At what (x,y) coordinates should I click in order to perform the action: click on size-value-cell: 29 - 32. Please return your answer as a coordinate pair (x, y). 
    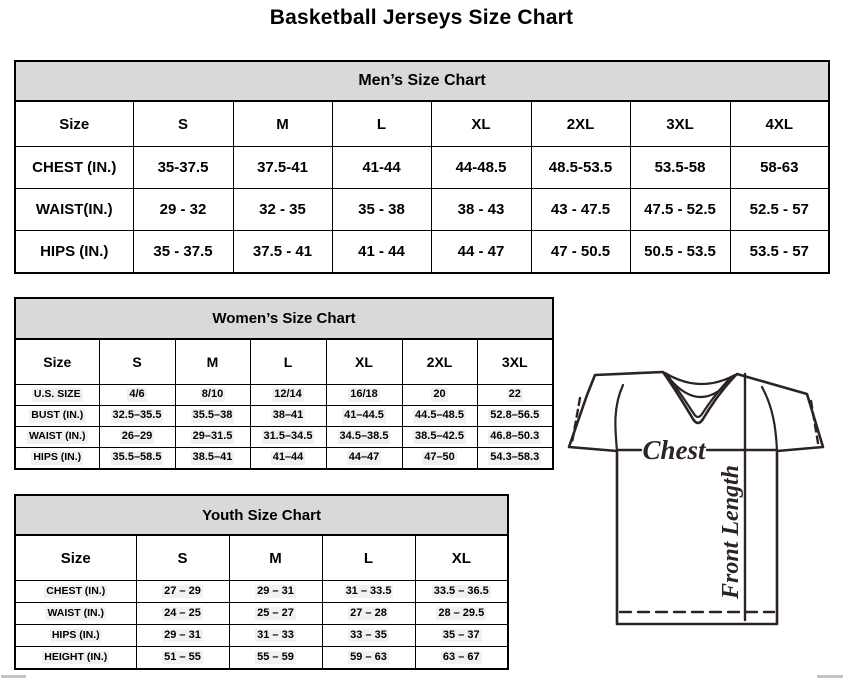
    Looking at the image, I should click on (183, 209).